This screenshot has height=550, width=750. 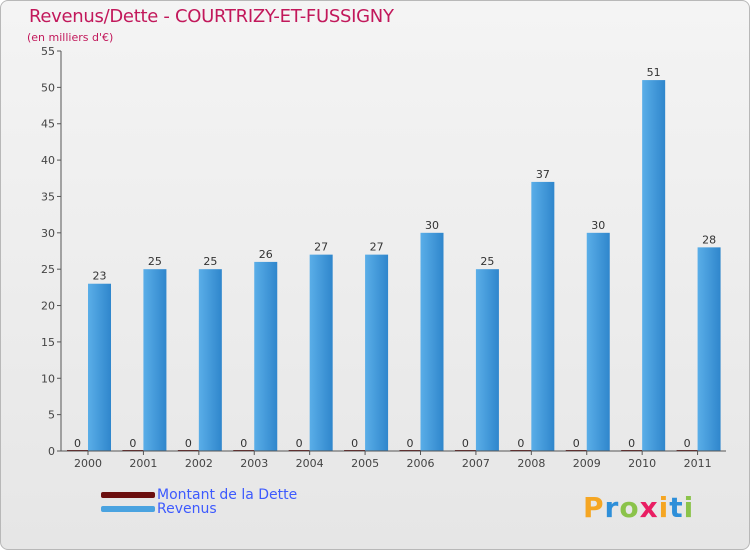 I want to click on value-label-dette-2002: 0, so click(x=188, y=443).